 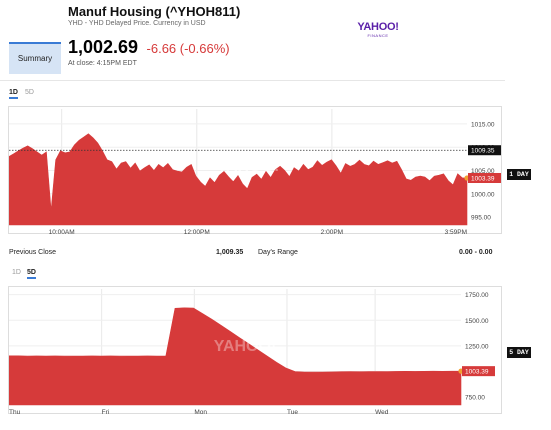 I want to click on x-tick-label: 3:59PM, so click(x=456, y=232).